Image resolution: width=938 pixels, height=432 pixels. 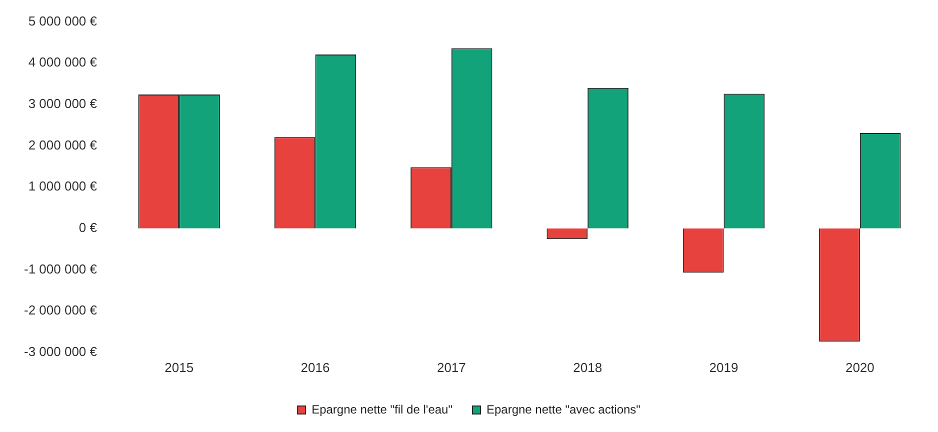 What do you see at coordinates (859, 367) in the screenshot?
I see `x-tick-label: 2020` at bounding box center [859, 367].